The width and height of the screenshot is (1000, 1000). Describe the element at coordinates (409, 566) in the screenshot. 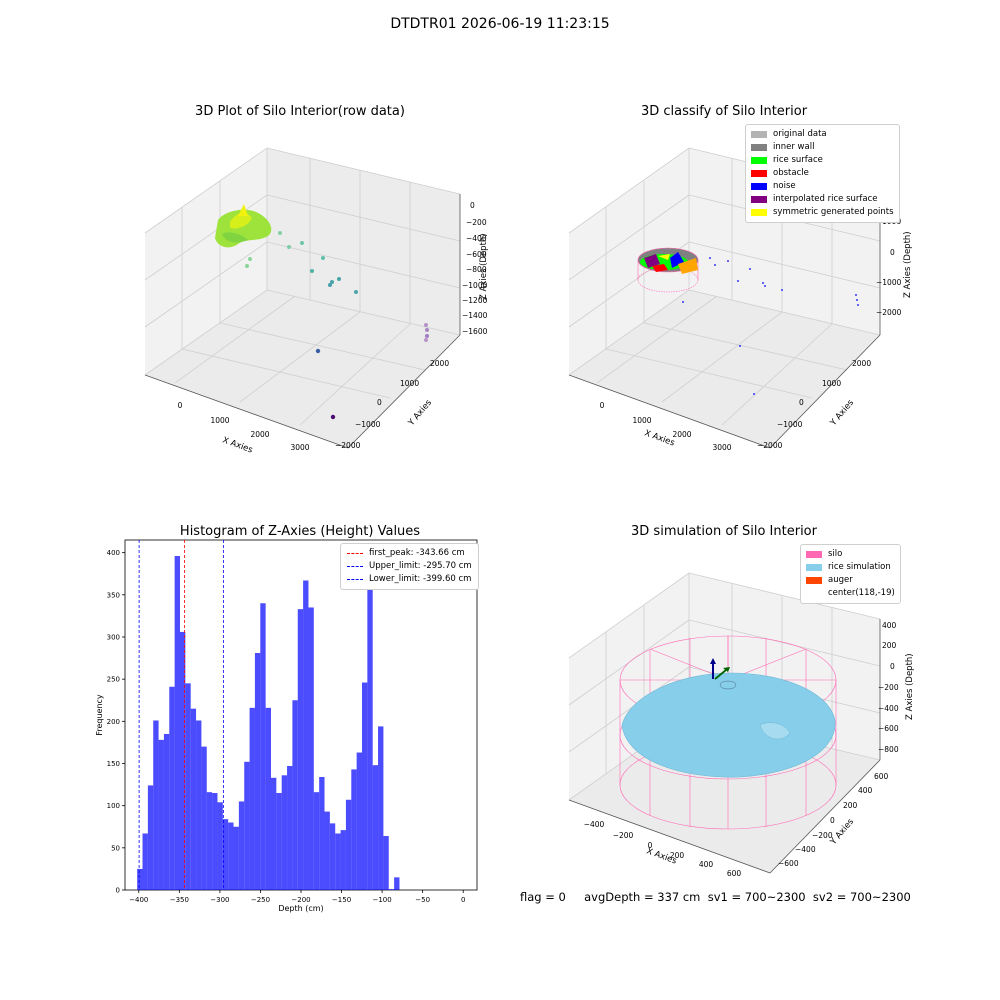

I see `legend-item-upper-limit: Upper_limit: -295.70 cm` at that location.